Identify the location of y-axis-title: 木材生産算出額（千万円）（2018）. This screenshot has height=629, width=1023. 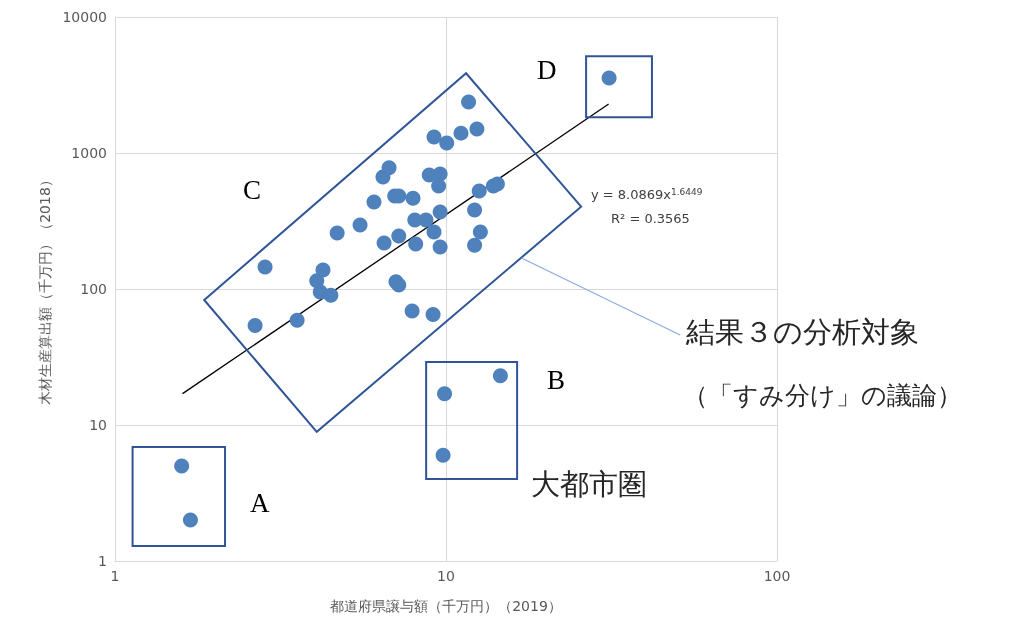
(44, 289).